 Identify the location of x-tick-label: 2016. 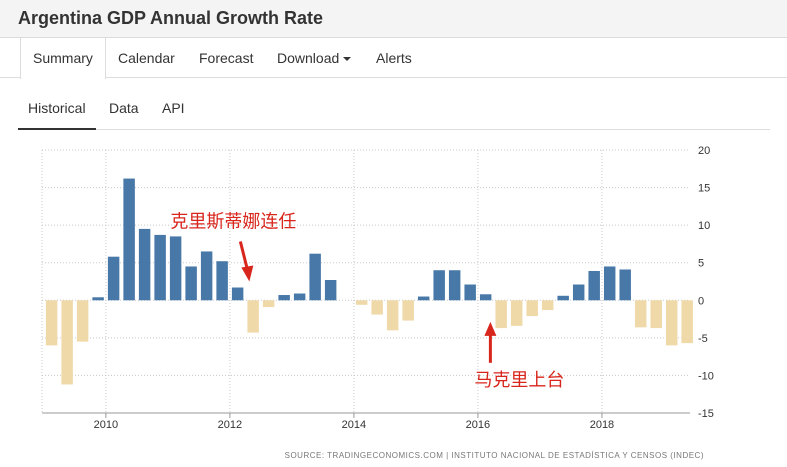
(478, 425).